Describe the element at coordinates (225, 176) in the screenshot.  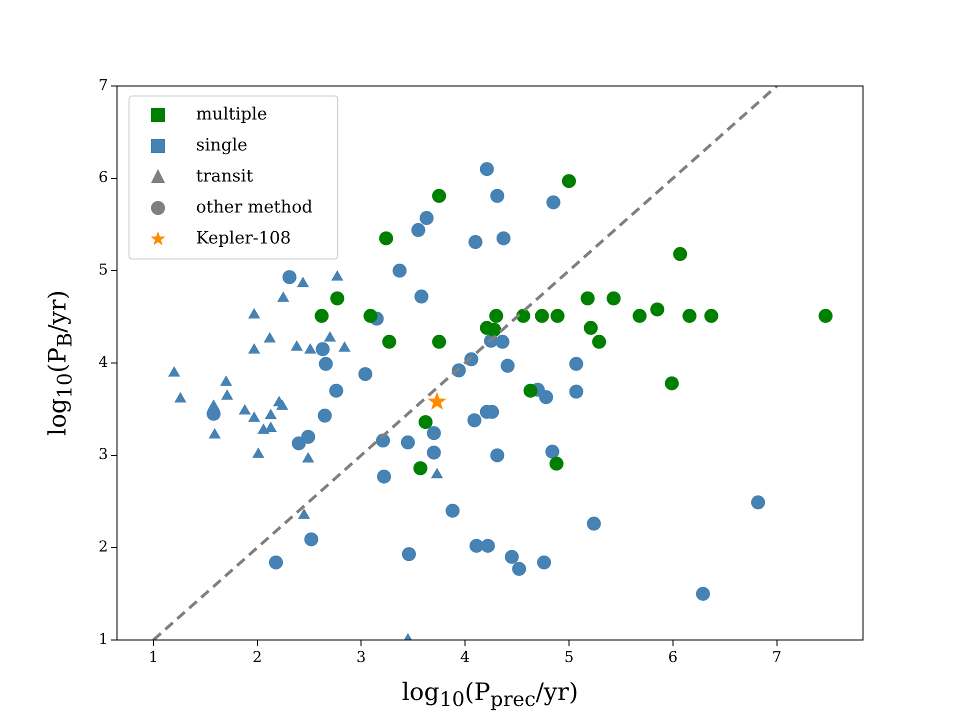
I see `legend-label: transit` at that location.